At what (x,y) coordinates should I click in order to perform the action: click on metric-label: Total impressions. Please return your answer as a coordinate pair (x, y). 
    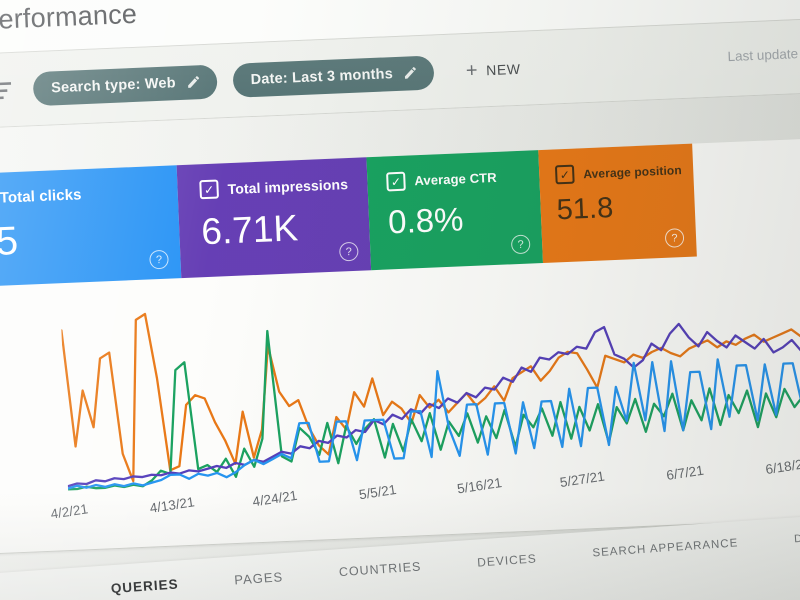
    Looking at the image, I should click on (288, 186).